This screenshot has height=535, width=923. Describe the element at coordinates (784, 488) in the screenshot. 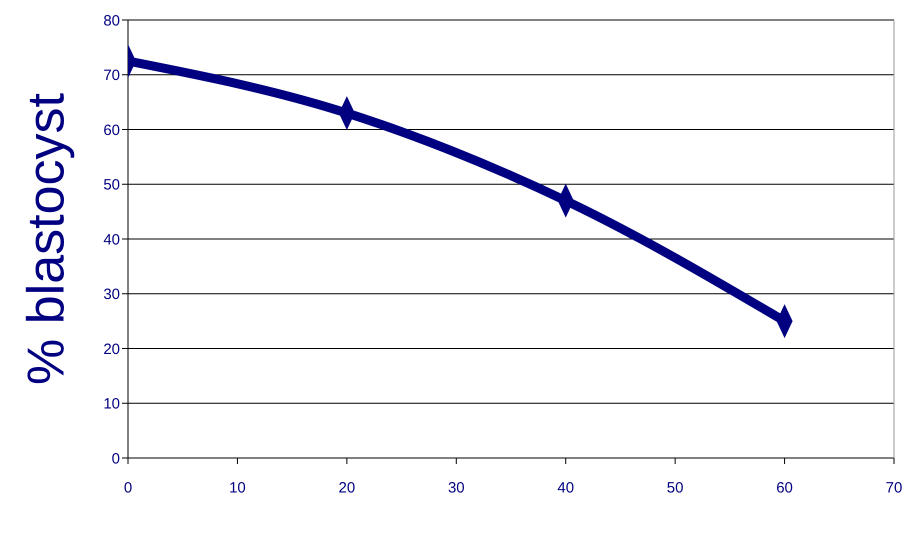

I see `x-tick-label: 60` at that location.